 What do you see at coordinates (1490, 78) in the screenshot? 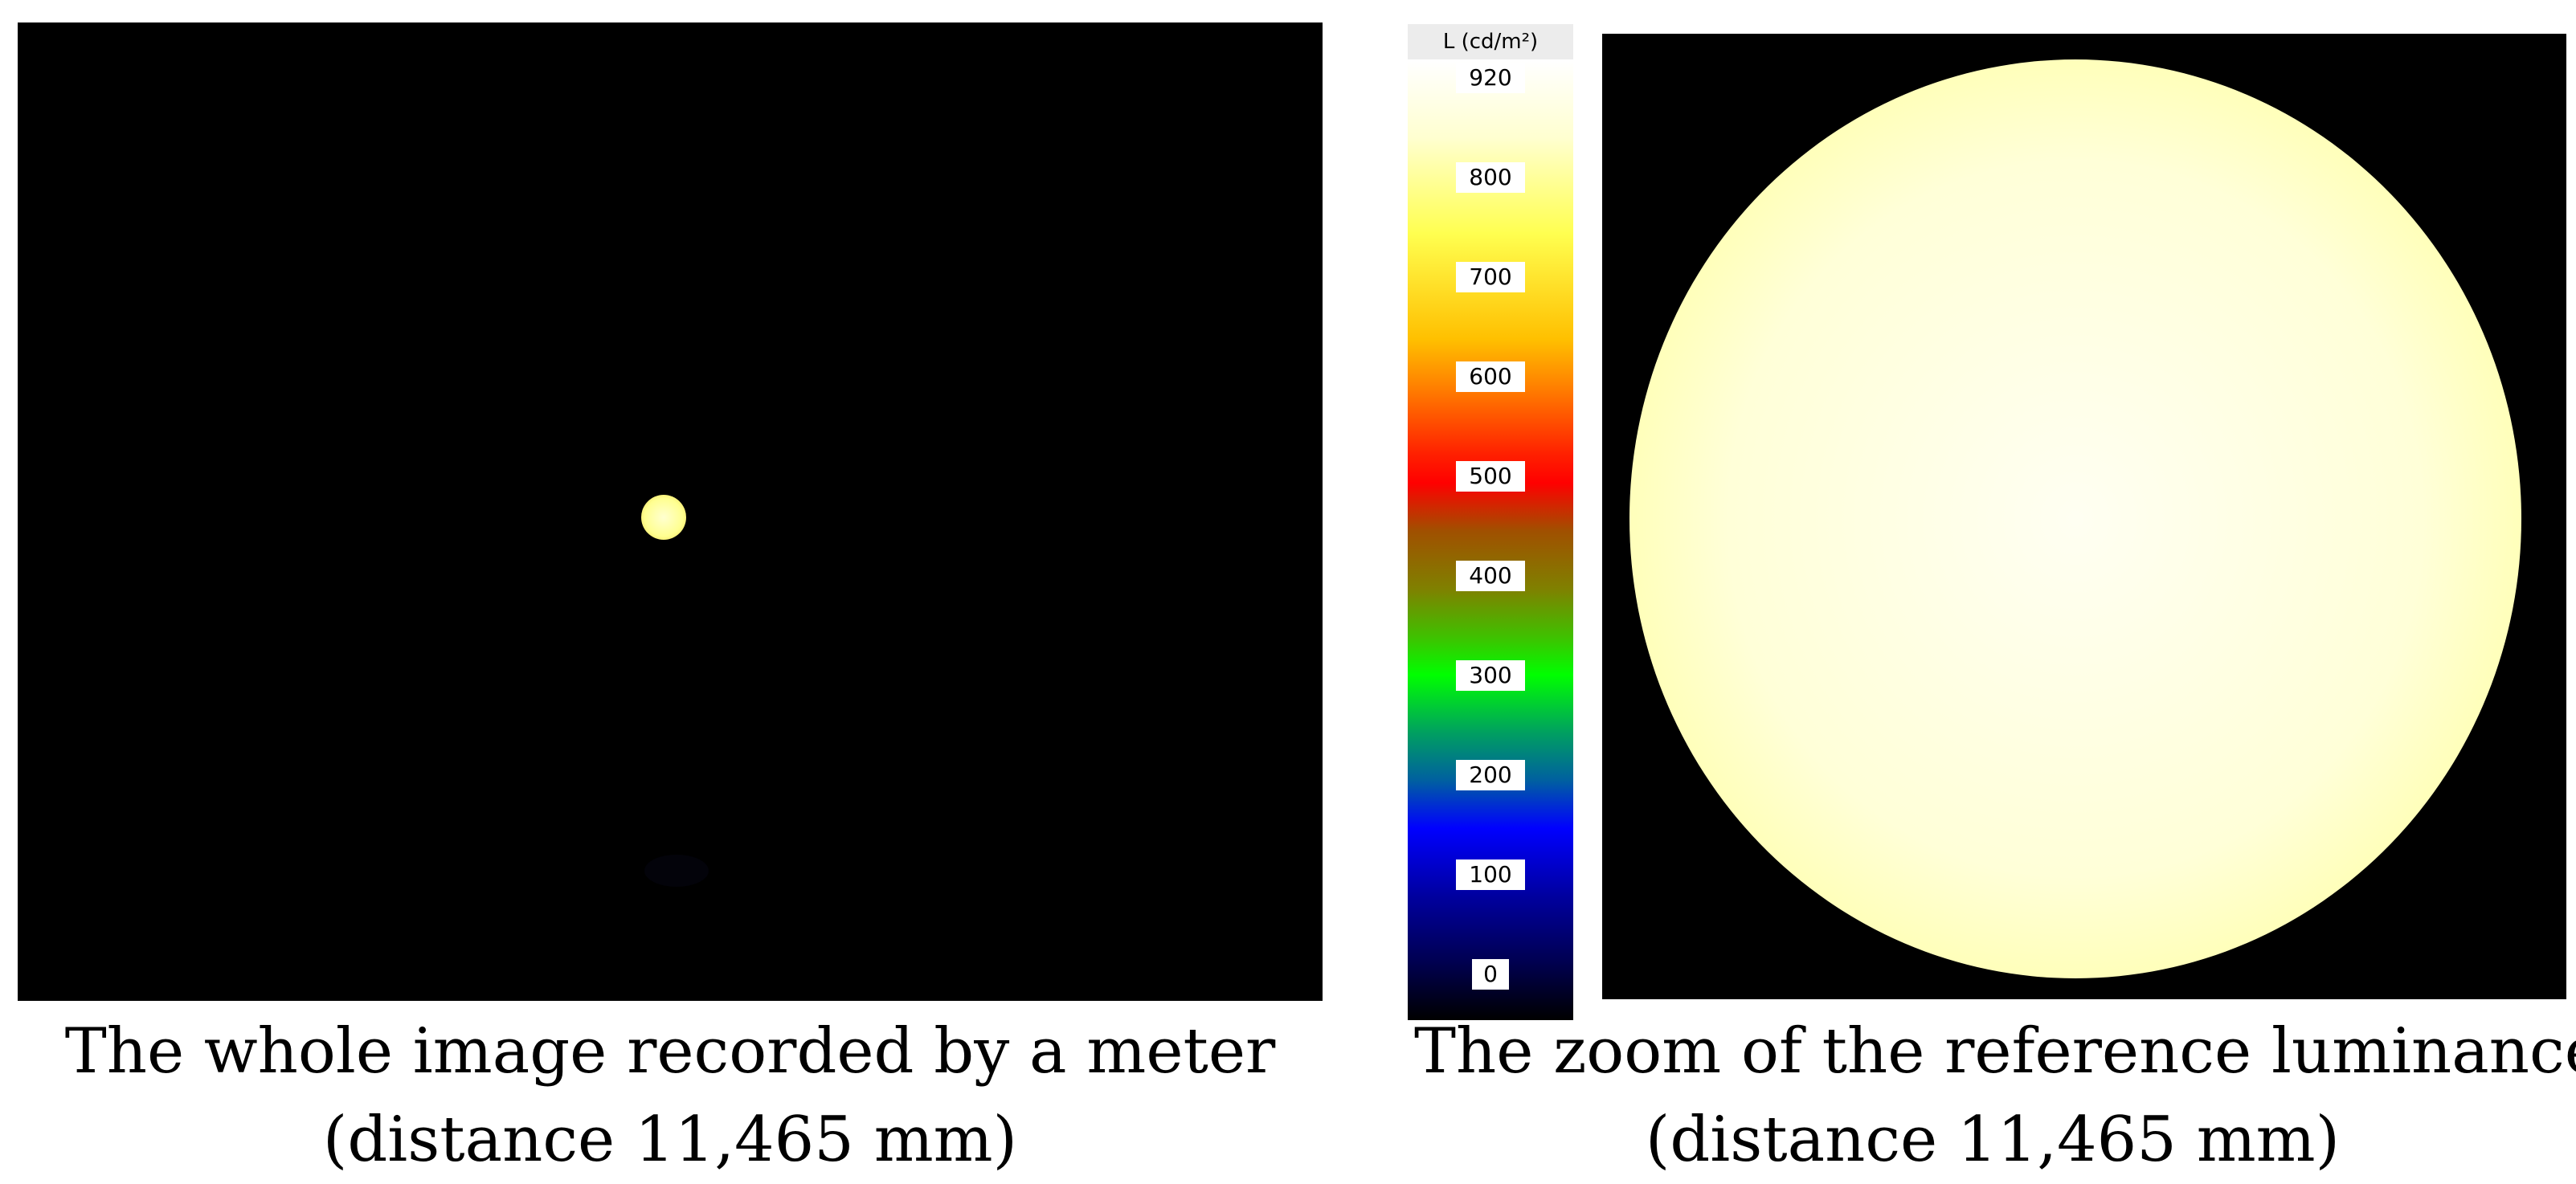
I see `scale-tick-920: 920` at bounding box center [1490, 78].